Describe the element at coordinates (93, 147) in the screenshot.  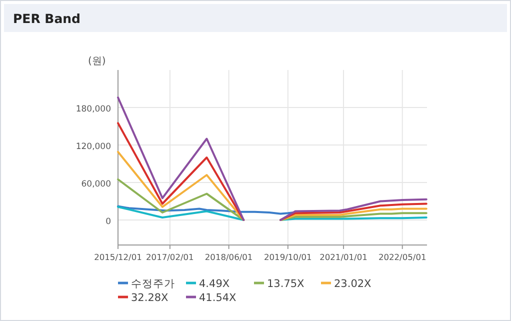
I see `y-tick-label: 120,000` at that location.